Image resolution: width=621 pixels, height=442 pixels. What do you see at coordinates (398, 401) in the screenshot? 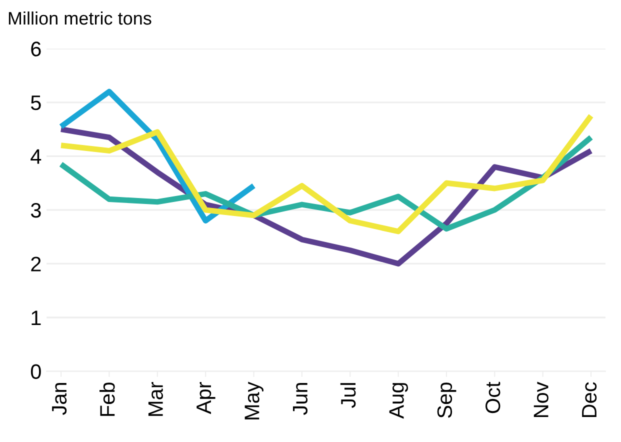
I see `x-tick-label: Aug` at bounding box center [398, 401].